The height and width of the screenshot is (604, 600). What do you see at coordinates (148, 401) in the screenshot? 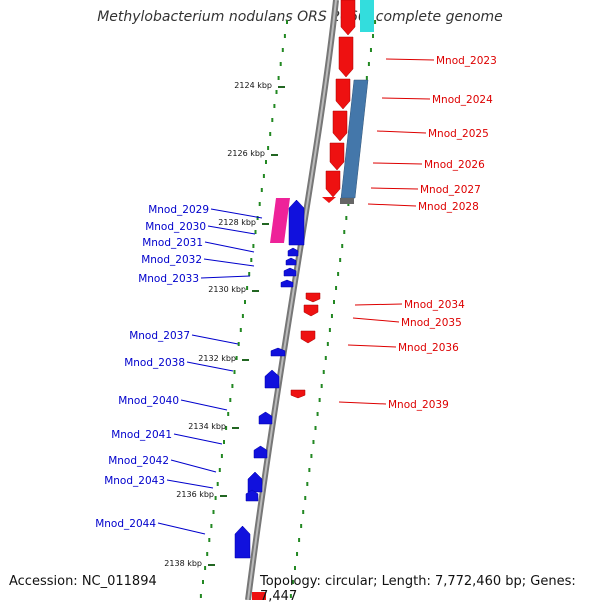
I see `reverse-gene-label: Mnod_2040` at bounding box center [148, 401].